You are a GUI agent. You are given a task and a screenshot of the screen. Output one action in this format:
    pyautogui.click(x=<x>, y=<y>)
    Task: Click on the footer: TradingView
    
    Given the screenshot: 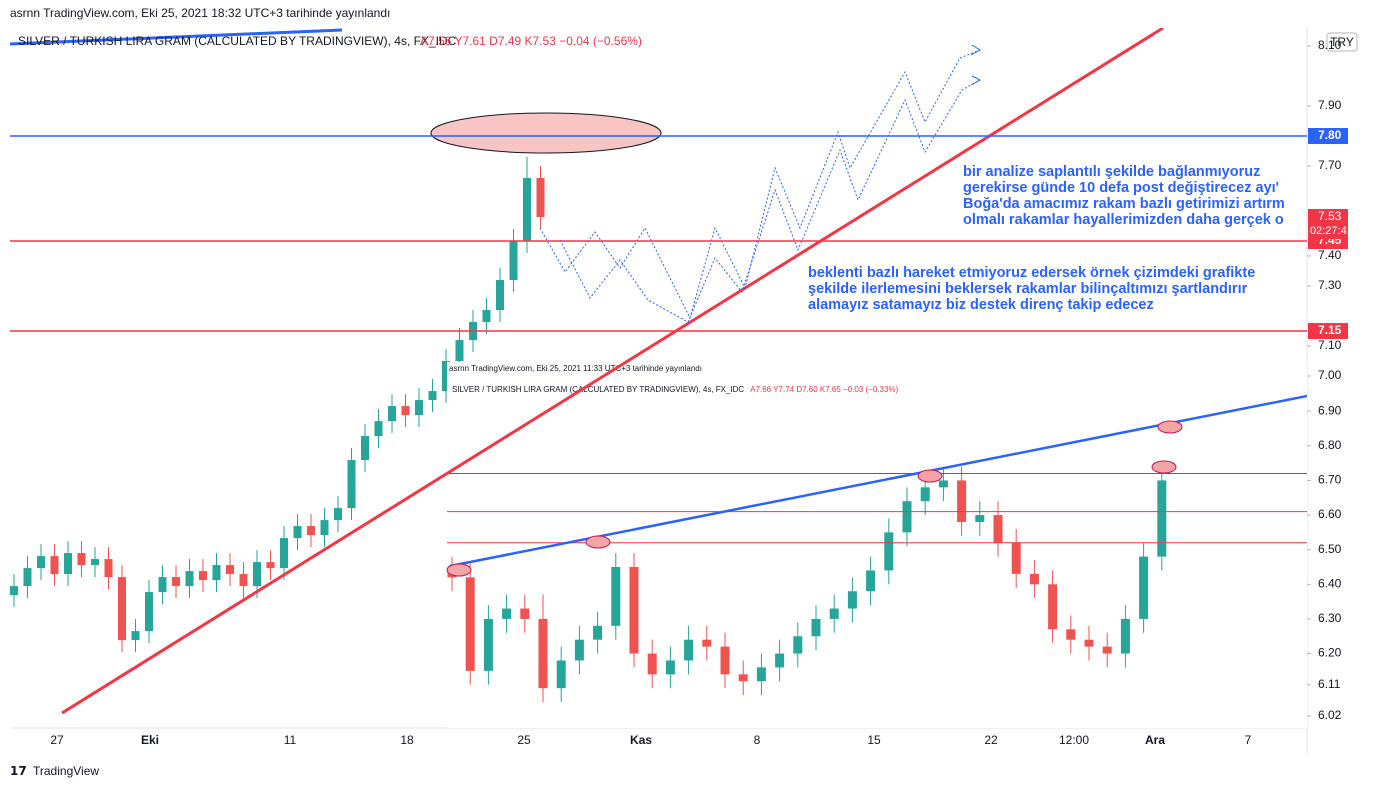 What is the action you would take?
    pyautogui.click(x=66, y=771)
    